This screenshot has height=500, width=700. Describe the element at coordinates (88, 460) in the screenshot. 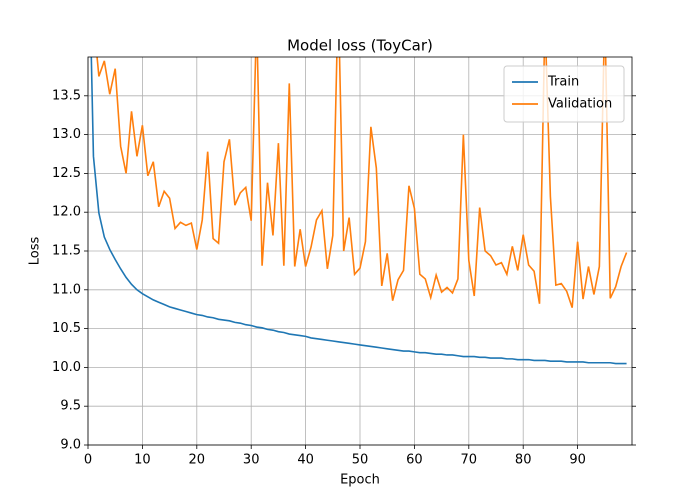

I see `x-tick-label: 0` at that location.